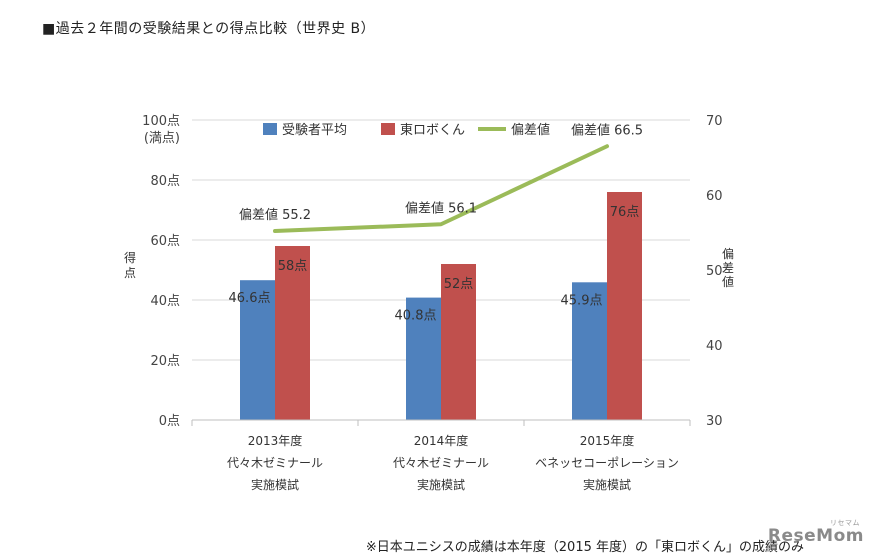  What do you see at coordinates (728, 268) in the screenshot?
I see `y-right-title-char: 差` at bounding box center [728, 268].